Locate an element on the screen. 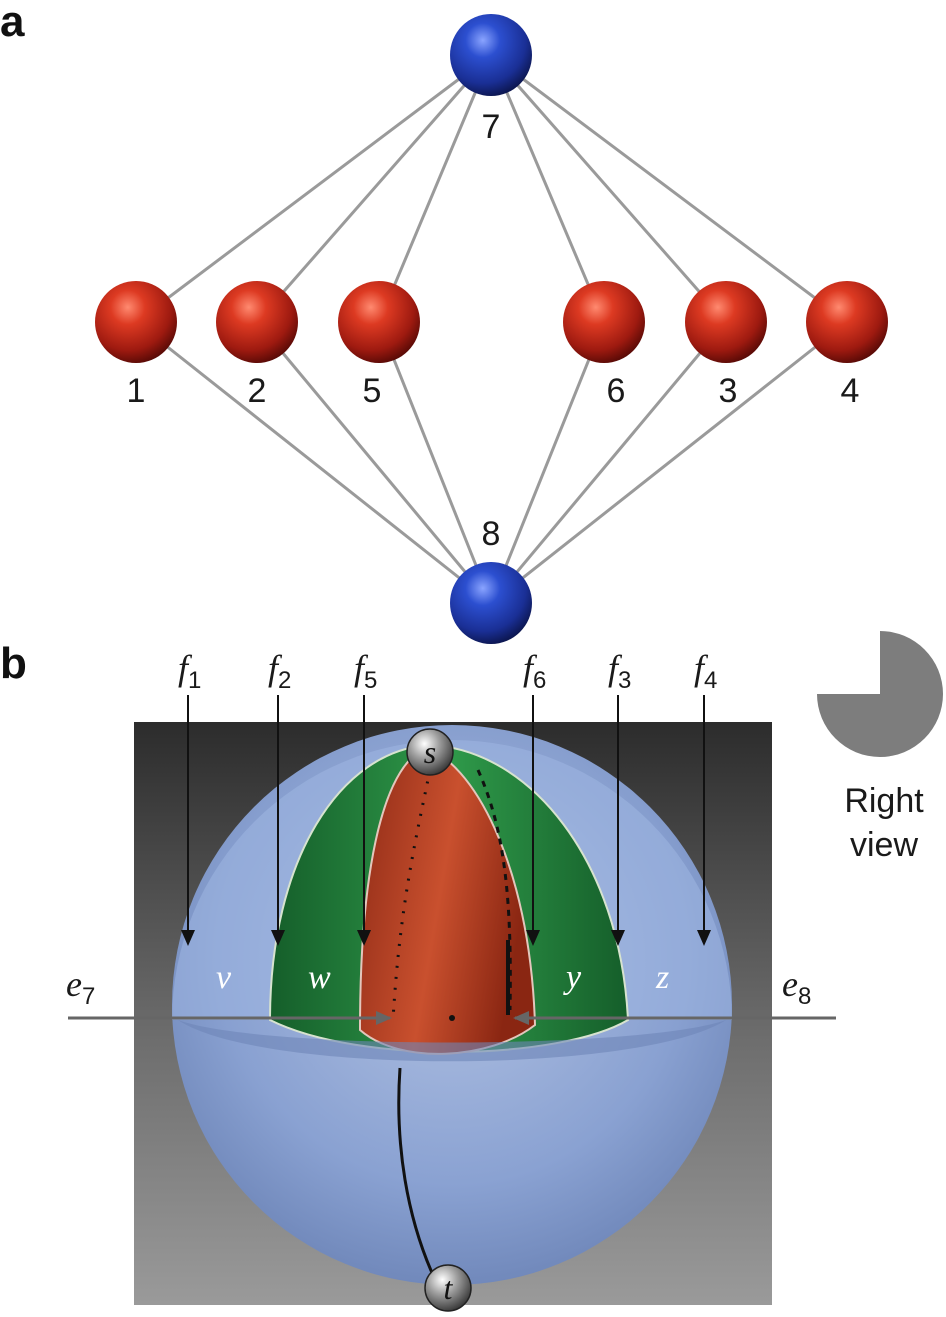 The height and width of the screenshot is (1317, 946). face-arrowhead-f3 is located at coordinates (618, 938).